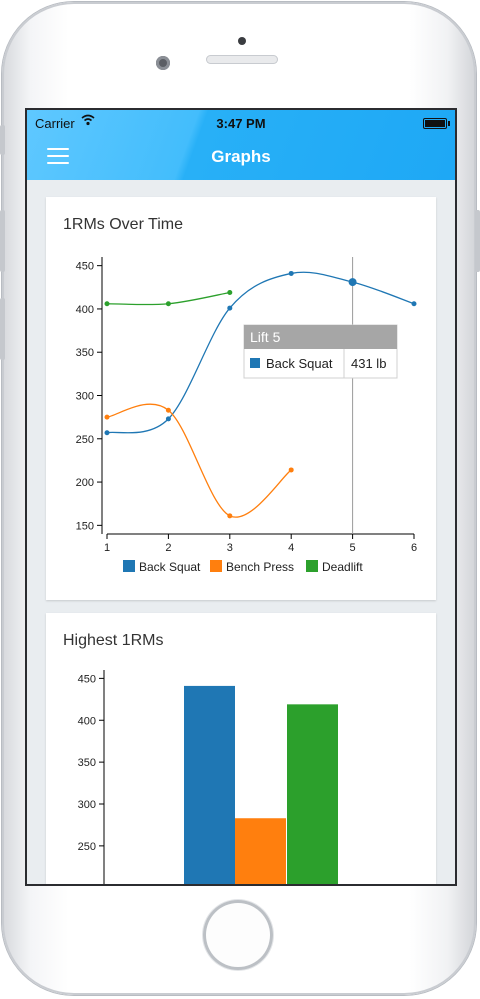 The width and height of the screenshot is (480, 999). I want to click on volume-down-button, so click(2, 329).